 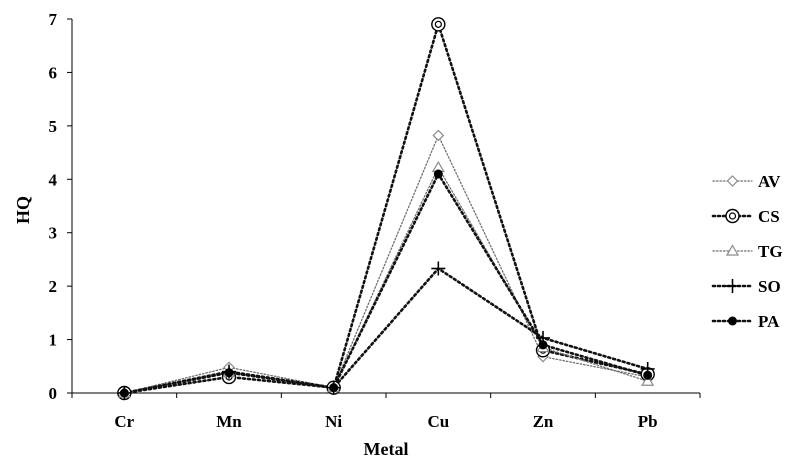 I want to click on x-tick-label: Cu, so click(x=438, y=421).